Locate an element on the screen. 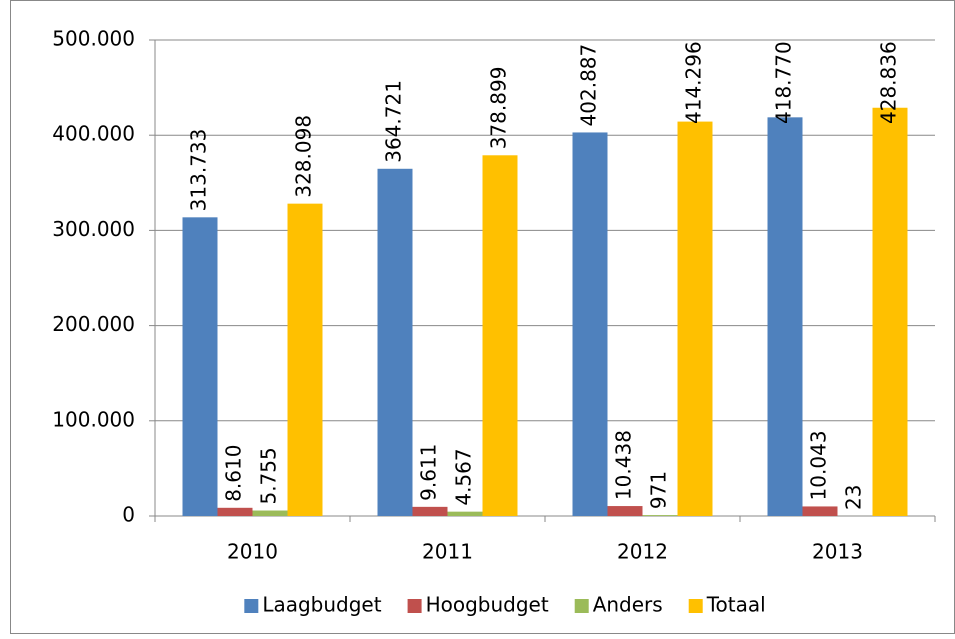 This screenshot has width=955, height=639. data-label: 378.899 is located at coordinates (499, 108).